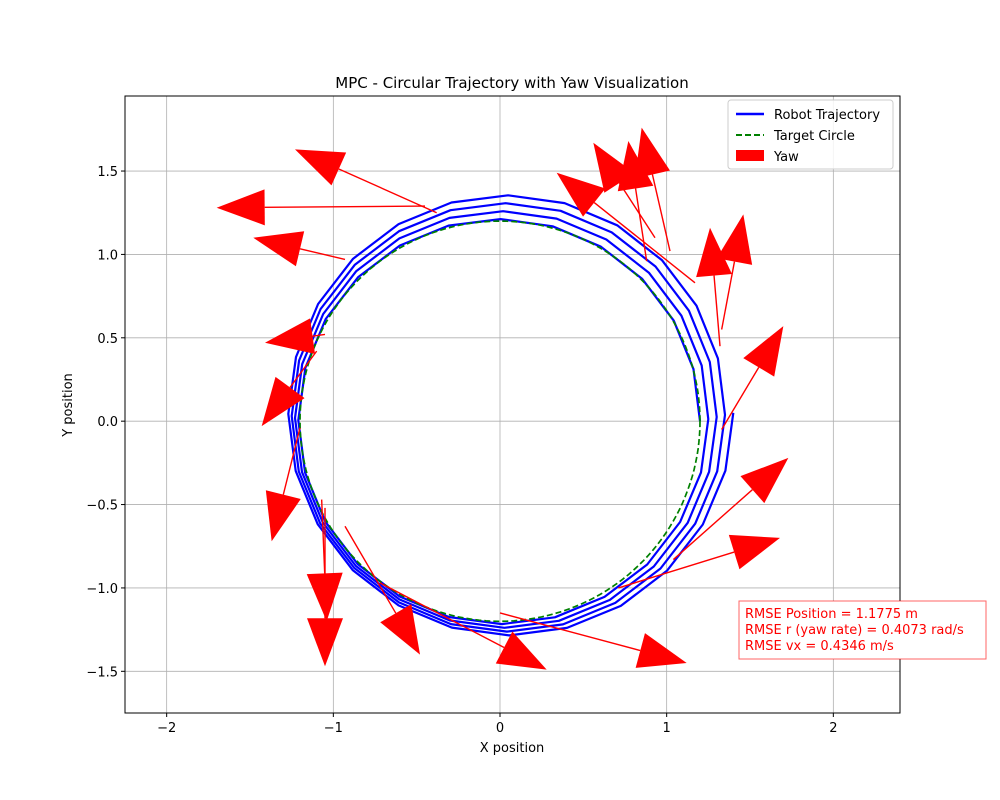  What do you see at coordinates (819, 646) in the screenshot?
I see `rmse-vx-text: RMSE vx = 0.4346 m/s` at bounding box center [819, 646].